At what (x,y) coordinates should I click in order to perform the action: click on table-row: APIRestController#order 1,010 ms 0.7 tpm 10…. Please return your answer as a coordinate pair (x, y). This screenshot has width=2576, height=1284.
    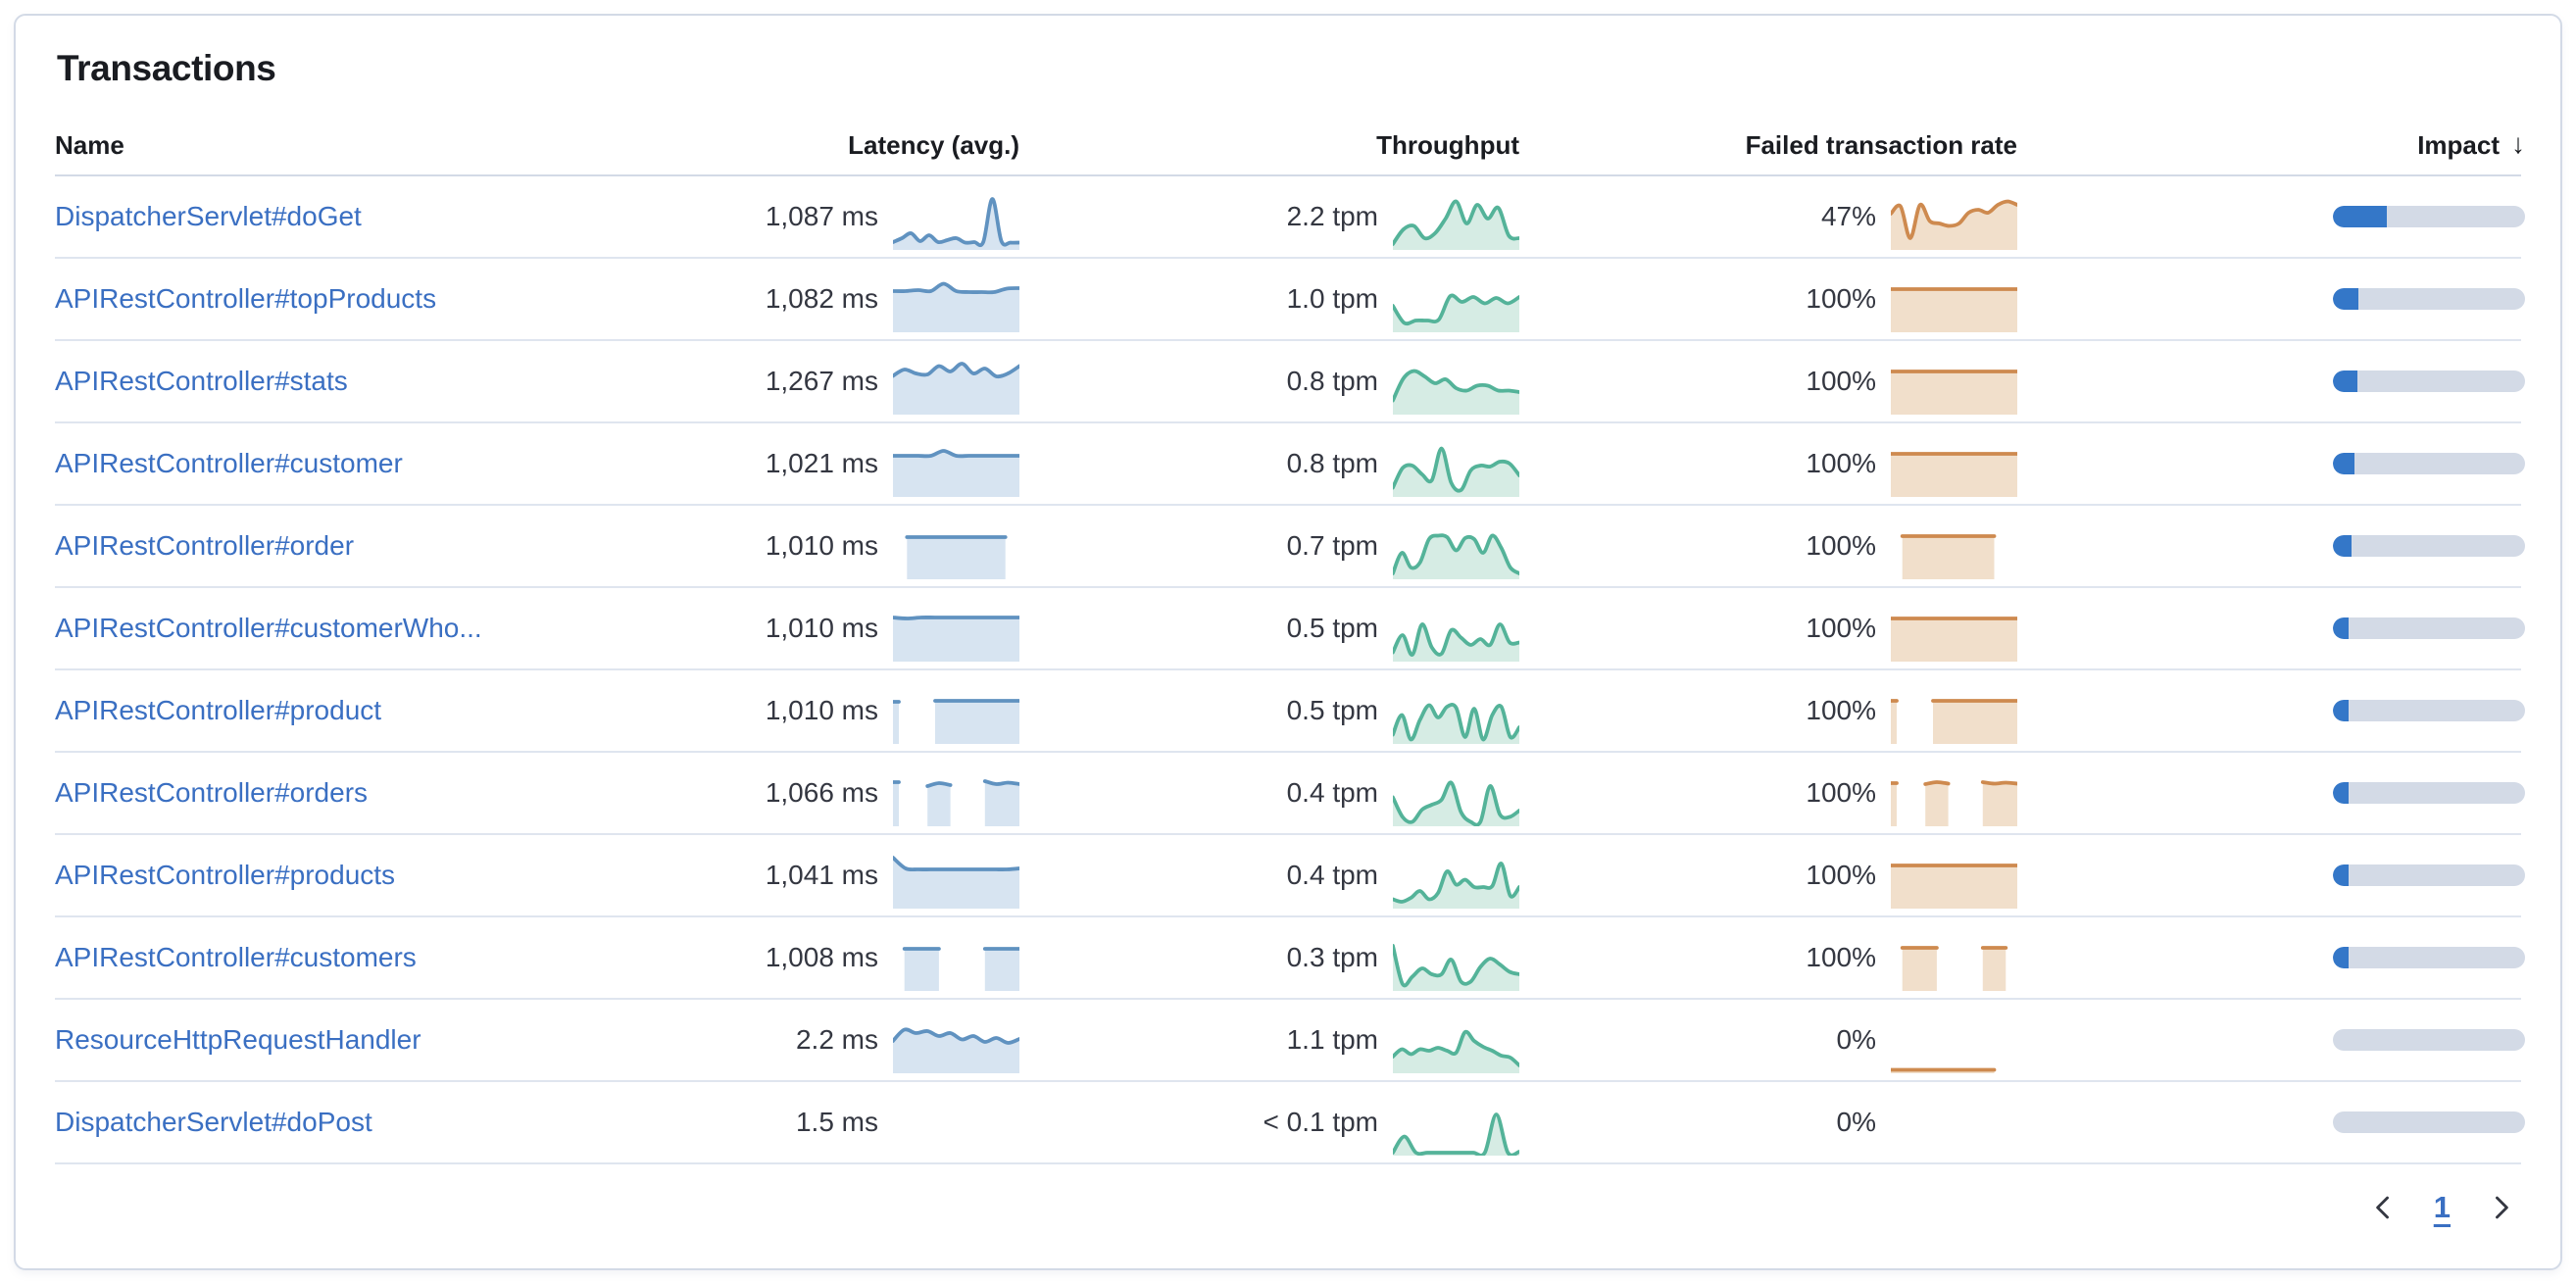
    Looking at the image, I should click on (1290, 547).